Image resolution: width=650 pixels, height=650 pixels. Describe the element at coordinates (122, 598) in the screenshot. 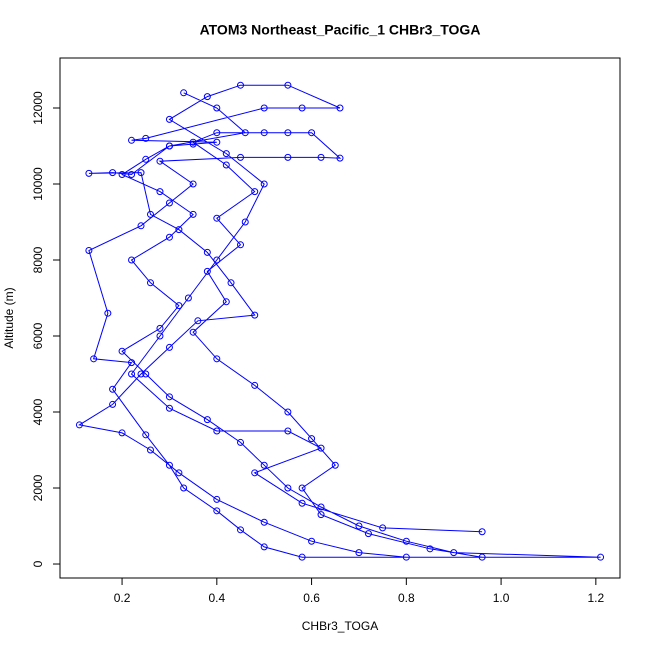

I see `x-tick-label: 0.2` at that location.